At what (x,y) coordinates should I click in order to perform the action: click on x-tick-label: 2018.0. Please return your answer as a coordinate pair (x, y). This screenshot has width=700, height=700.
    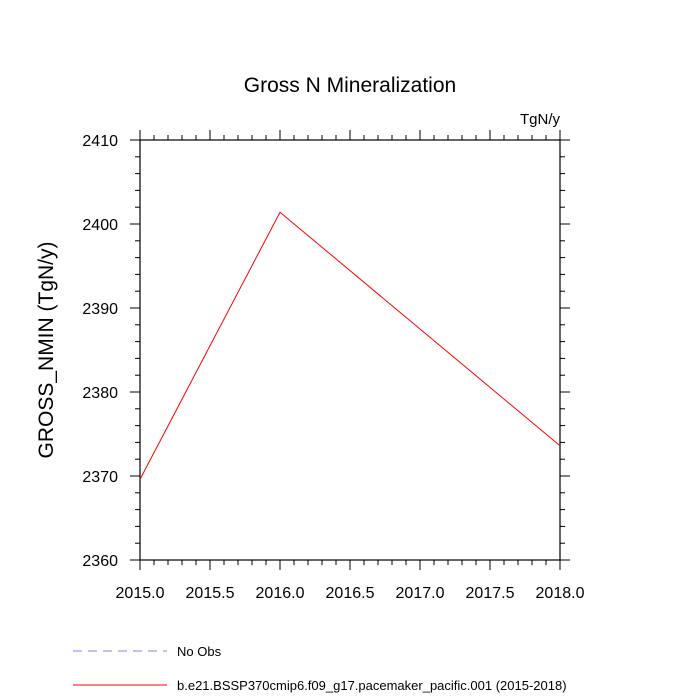
    Looking at the image, I should click on (560, 593).